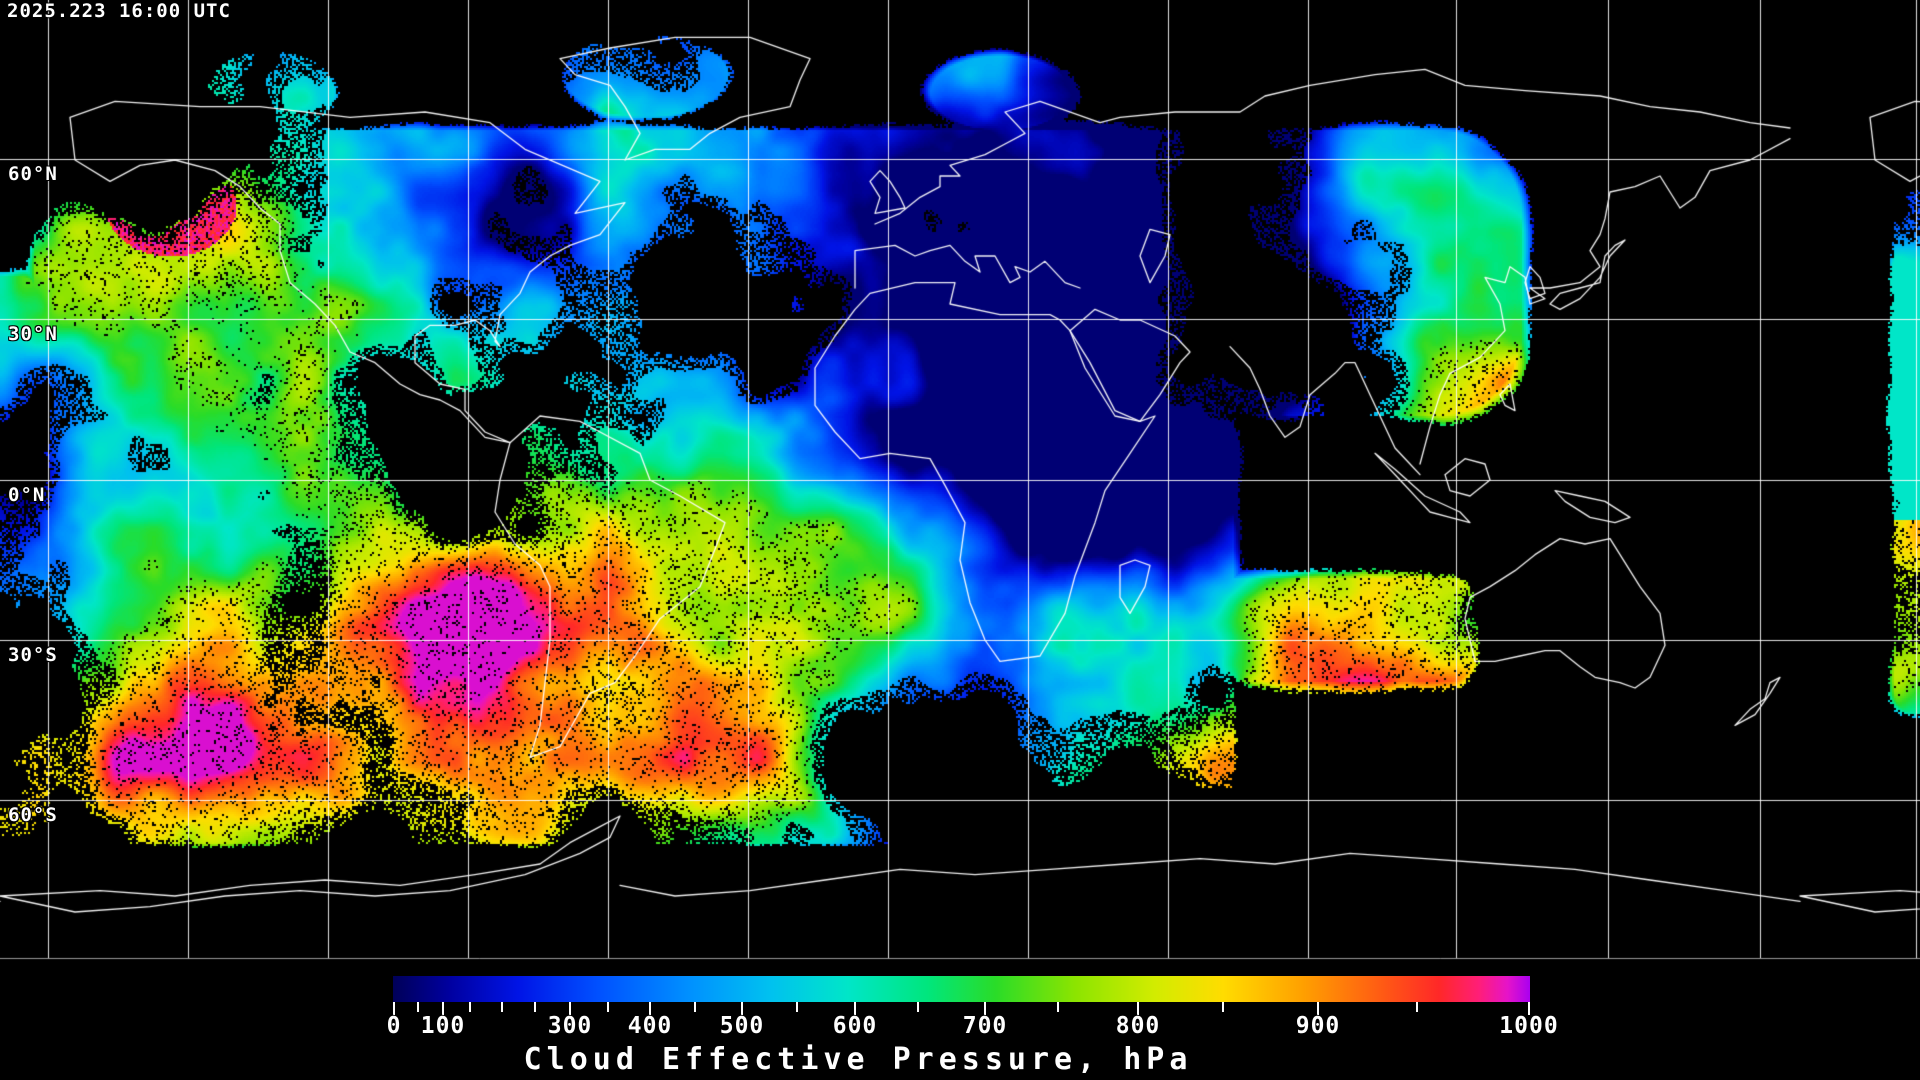 The width and height of the screenshot is (1920, 1080). Describe the element at coordinates (1138, 1026) in the screenshot. I see `colorbar-tick-label: 800` at that location.